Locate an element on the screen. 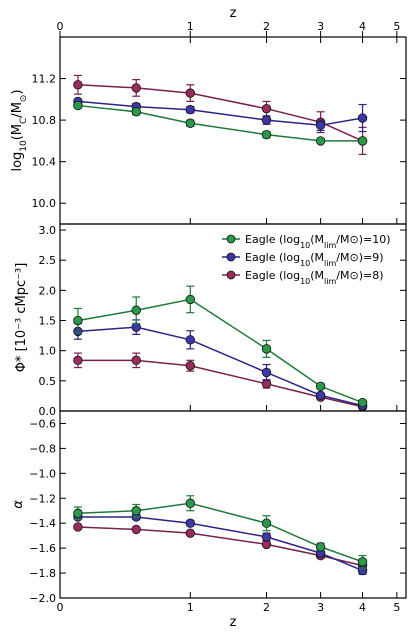  top-z-axis: z 0 1 2 3 4 5 is located at coordinates (229, 21).